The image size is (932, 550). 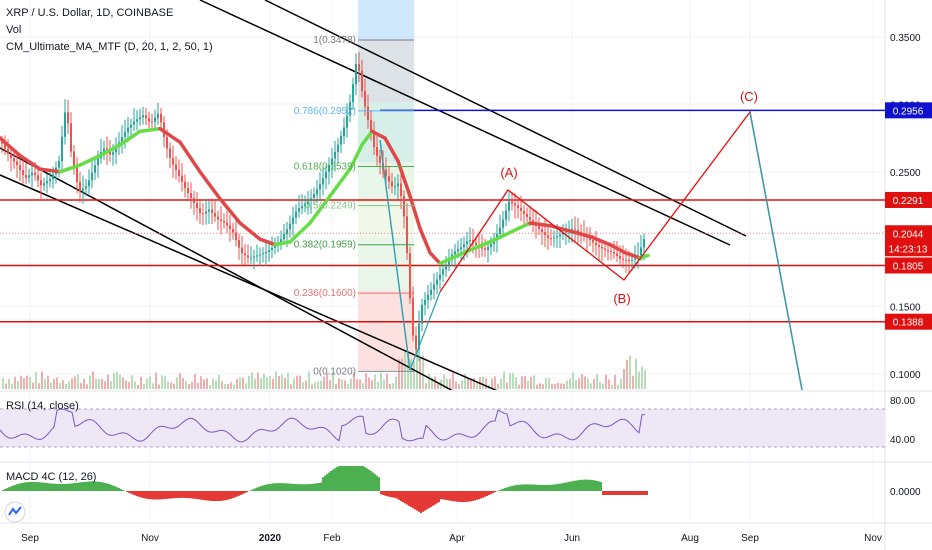 What do you see at coordinates (905, 375) in the screenshot?
I see `price-axis-tick: 0.1000` at bounding box center [905, 375].